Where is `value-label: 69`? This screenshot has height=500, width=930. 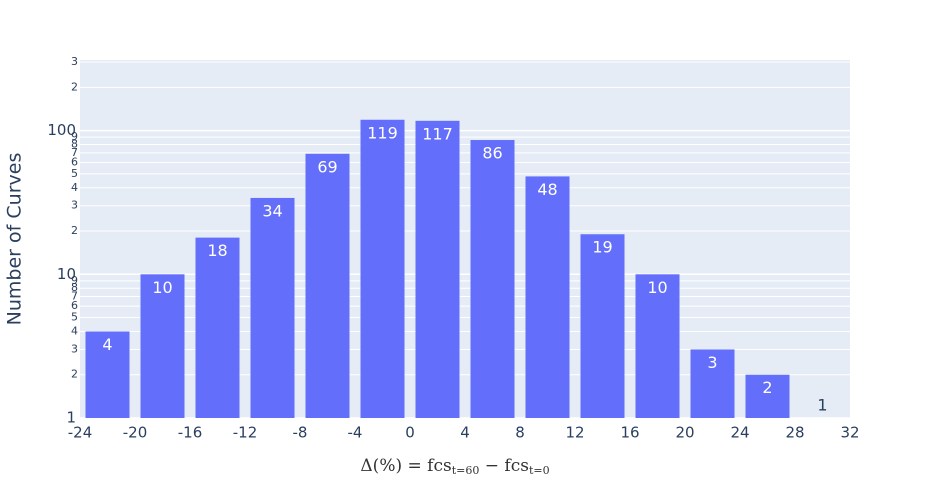 value-label: 69 is located at coordinates (327, 166).